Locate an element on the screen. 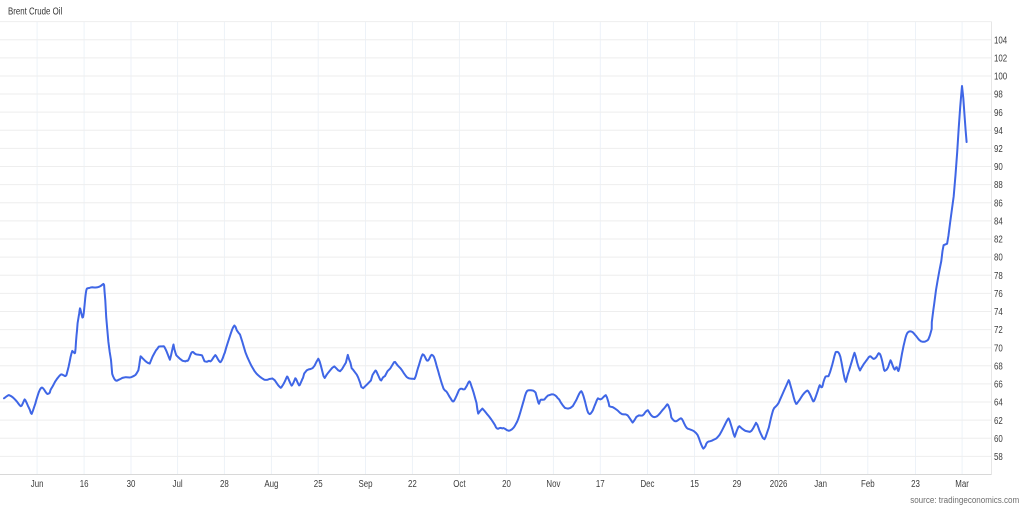 The width and height of the screenshot is (1024, 507). svg-text: 20 is located at coordinates (506, 484).